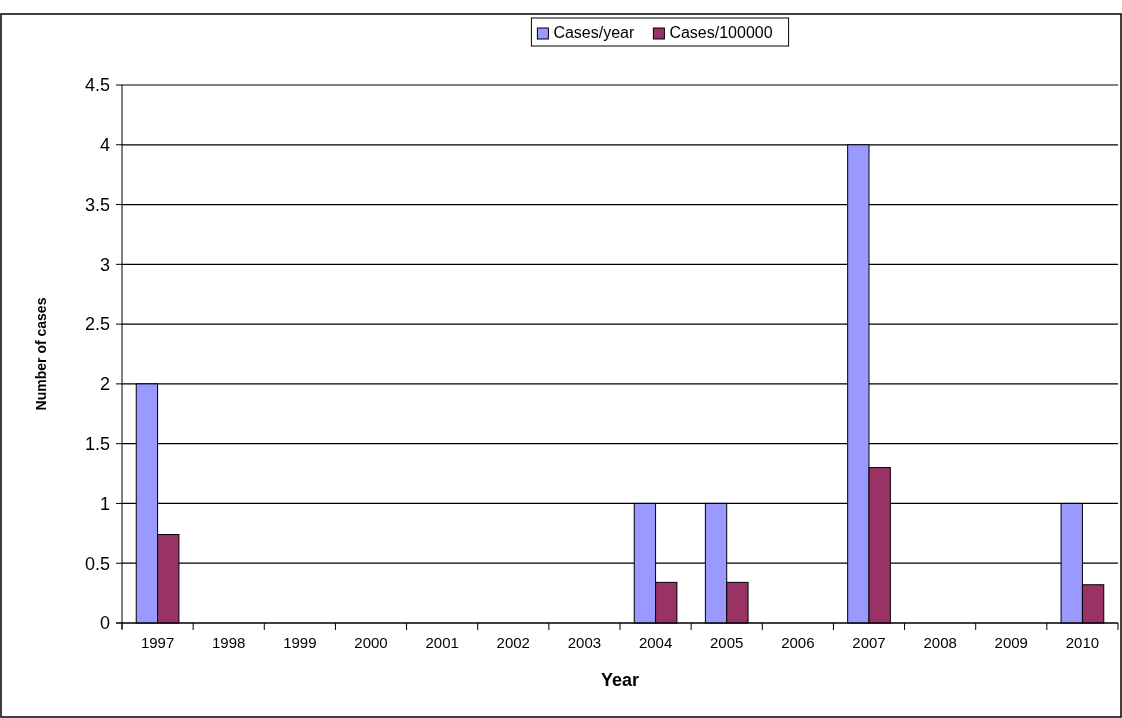  Describe the element at coordinates (869, 642) in the screenshot. I see `x-tick-label: 2007` at that location.